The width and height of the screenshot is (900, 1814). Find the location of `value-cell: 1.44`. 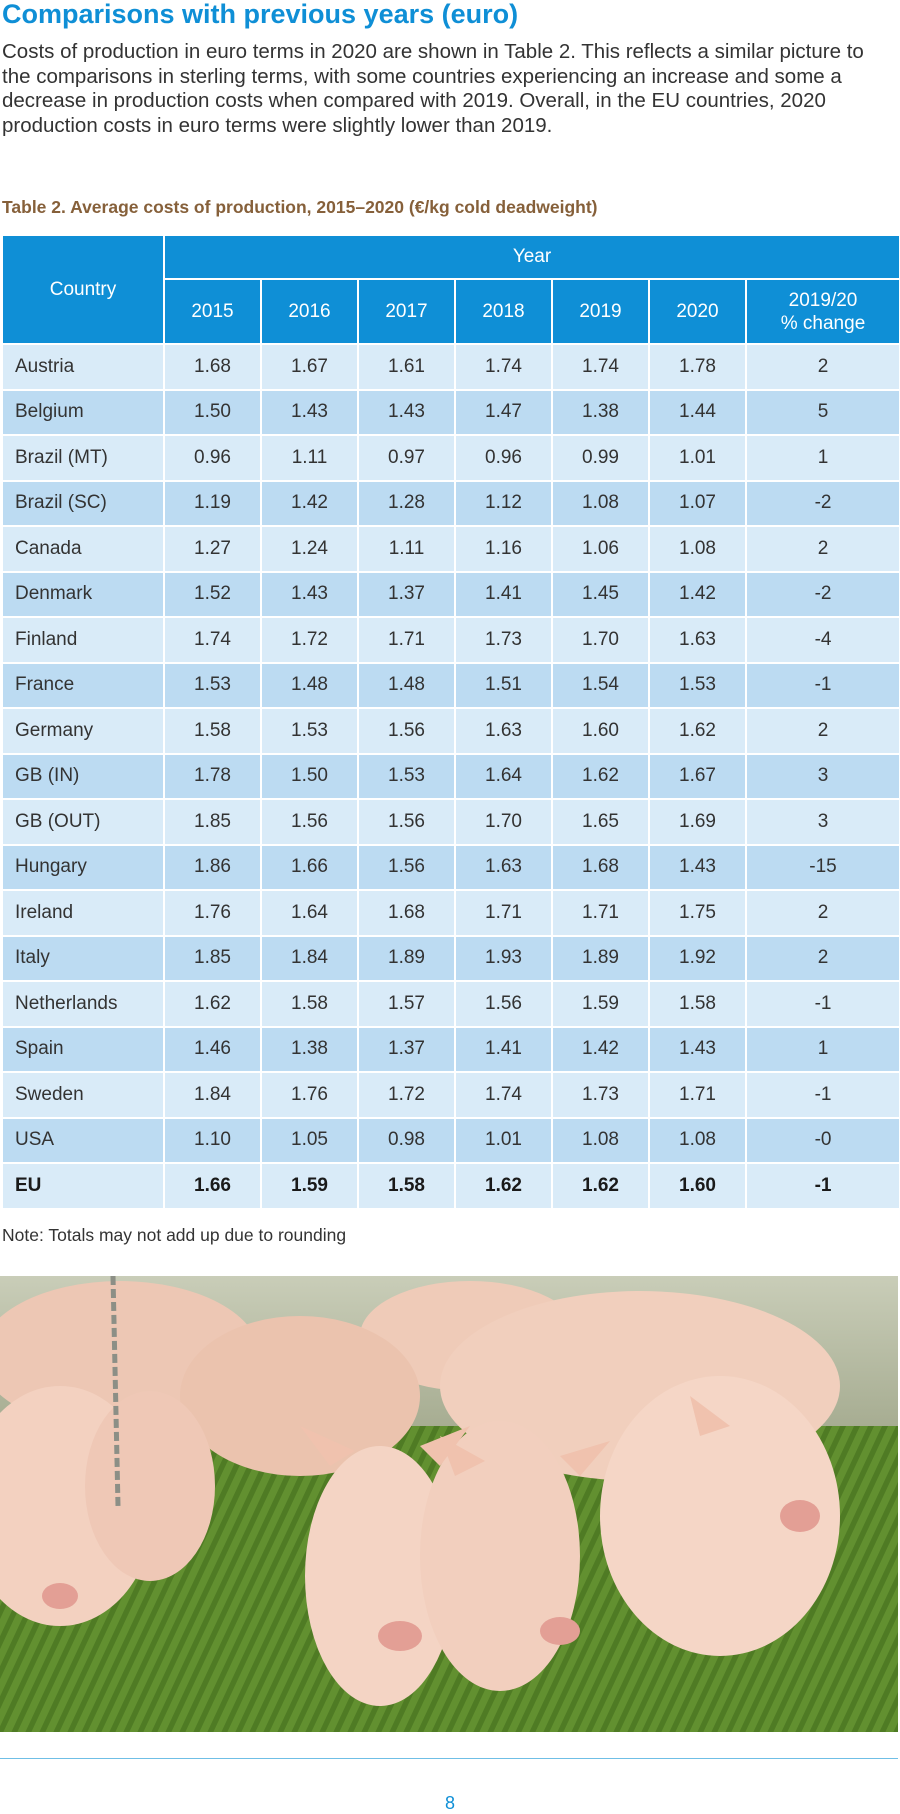

value-cell: 1.44 is located at coordinates (697, 412).